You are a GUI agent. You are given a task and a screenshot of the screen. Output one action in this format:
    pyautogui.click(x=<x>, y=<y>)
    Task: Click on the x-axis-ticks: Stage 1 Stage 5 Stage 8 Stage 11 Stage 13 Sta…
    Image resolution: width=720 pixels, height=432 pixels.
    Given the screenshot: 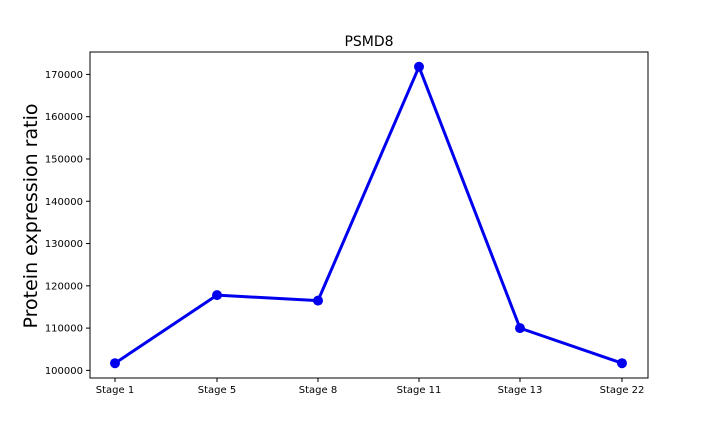 What is the action you would take?
    pyautogui.click(x=370, y=387)
    